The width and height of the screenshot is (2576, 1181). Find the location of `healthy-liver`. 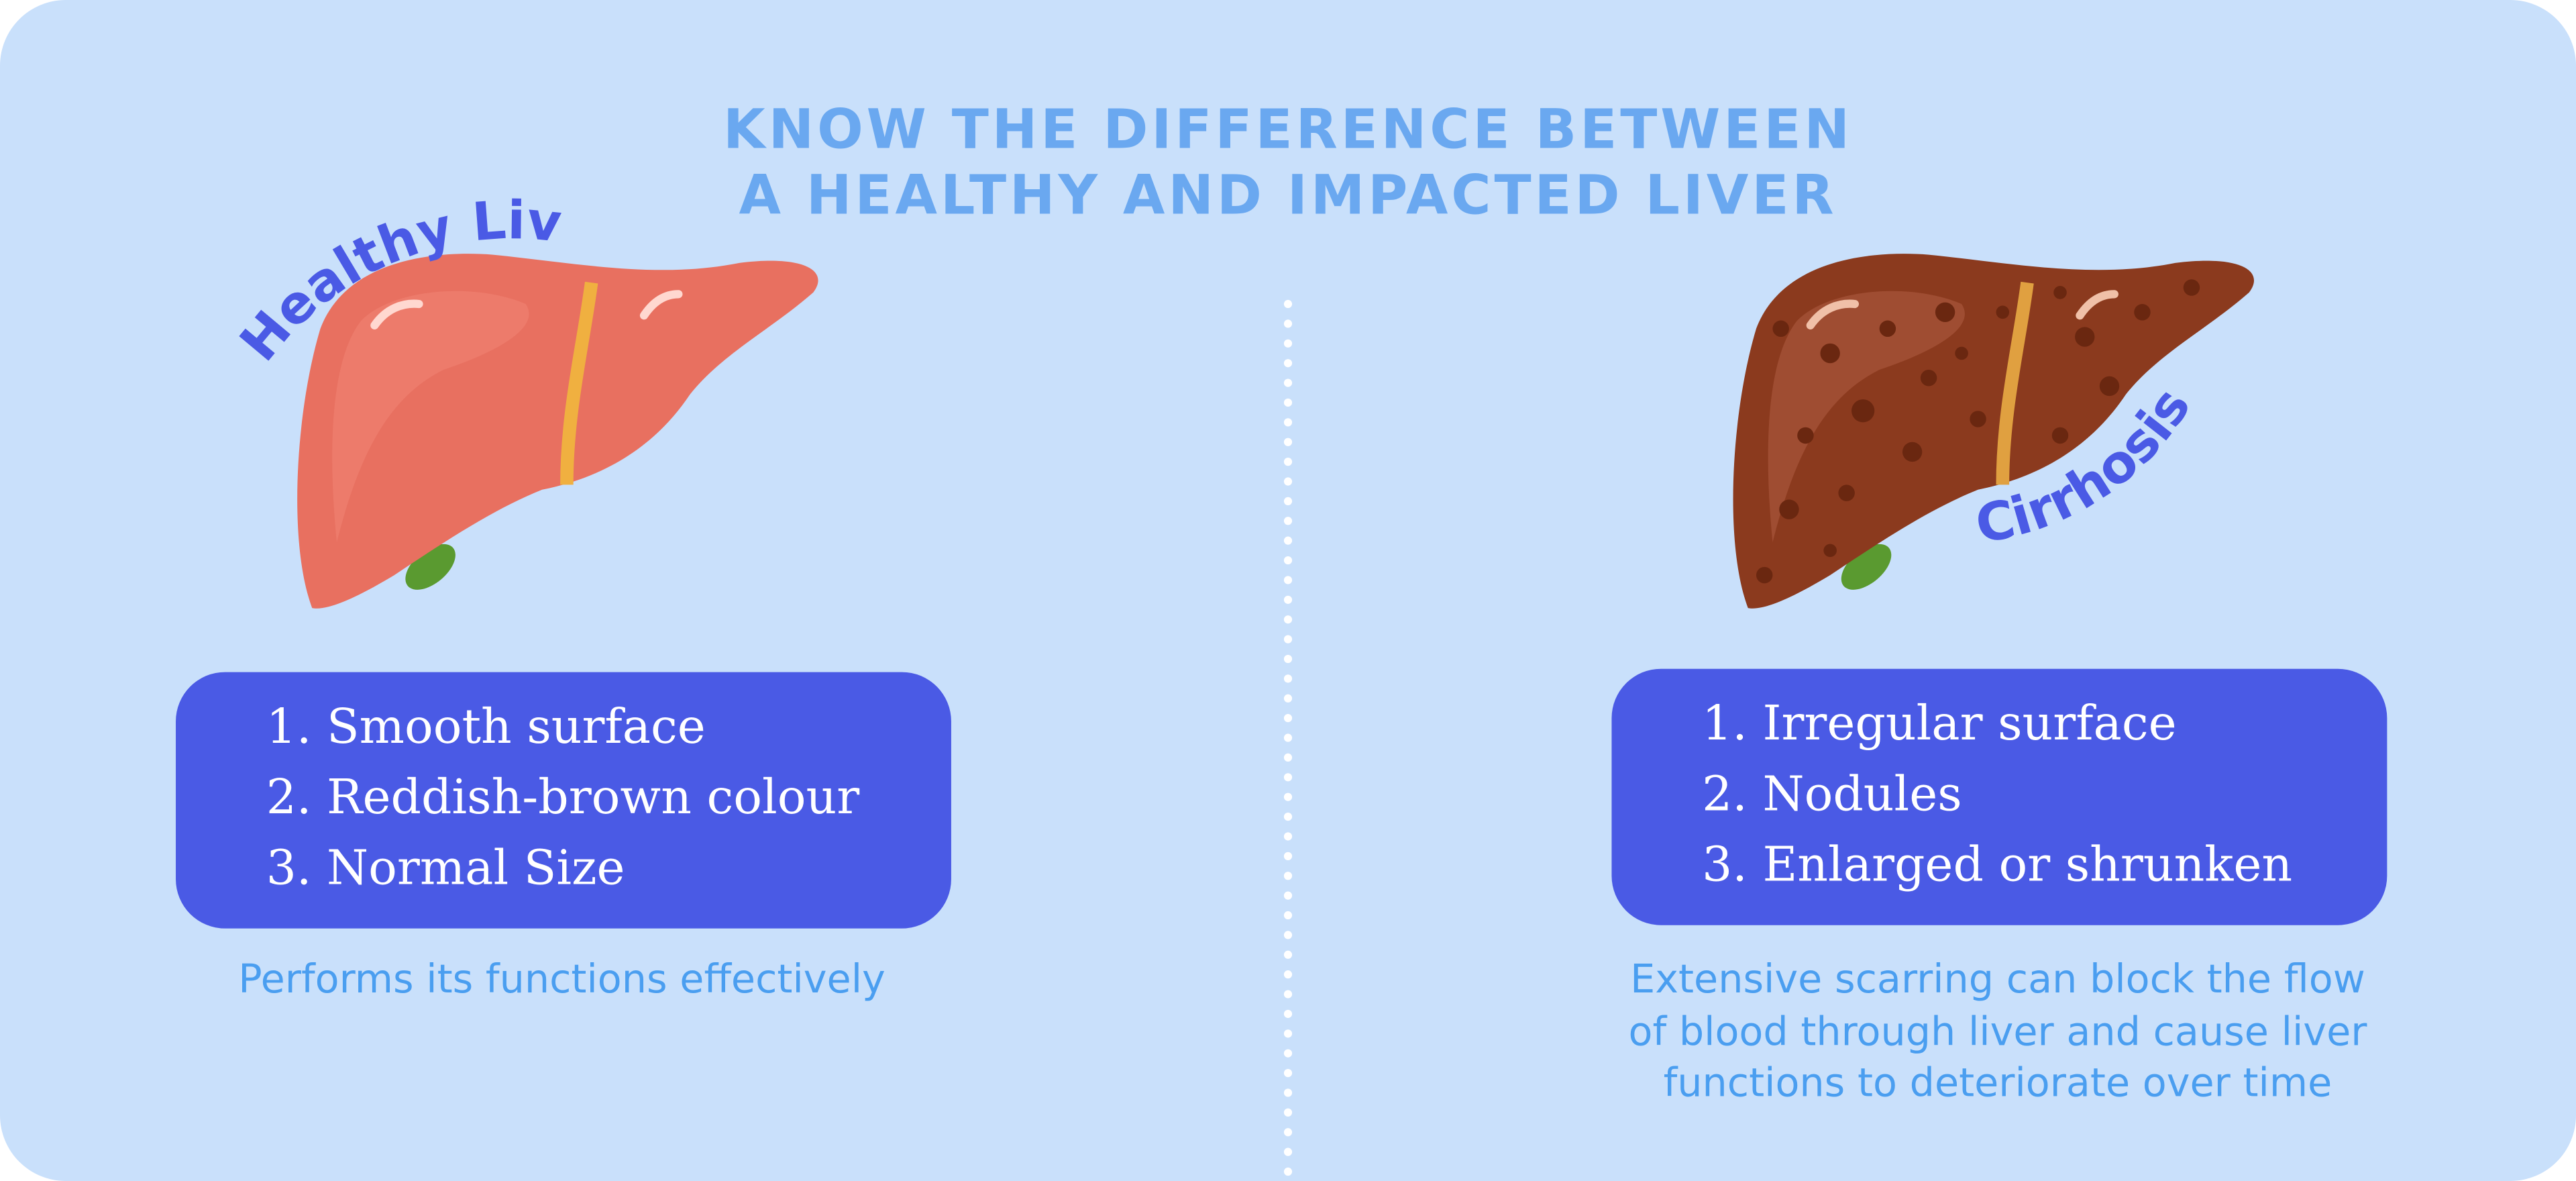

healthy-liver is located at coordinates (557, 431).